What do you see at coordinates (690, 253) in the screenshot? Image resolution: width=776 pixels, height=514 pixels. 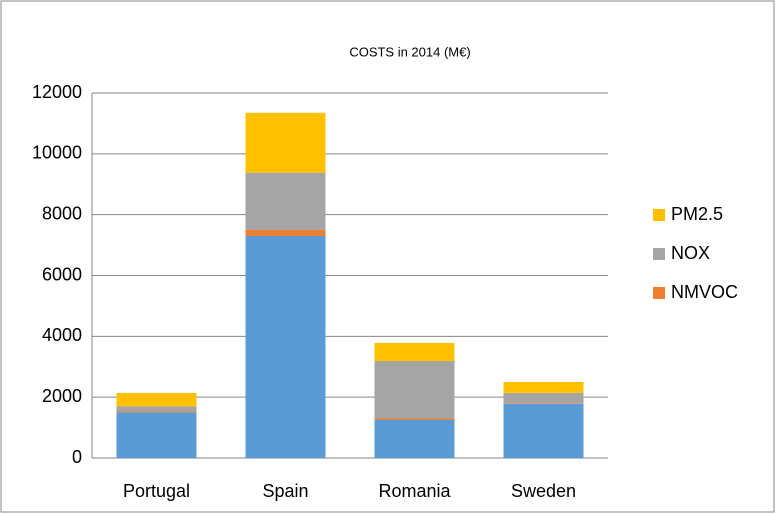 I see `legend-label: NOX` at bounding box center [690, 253].